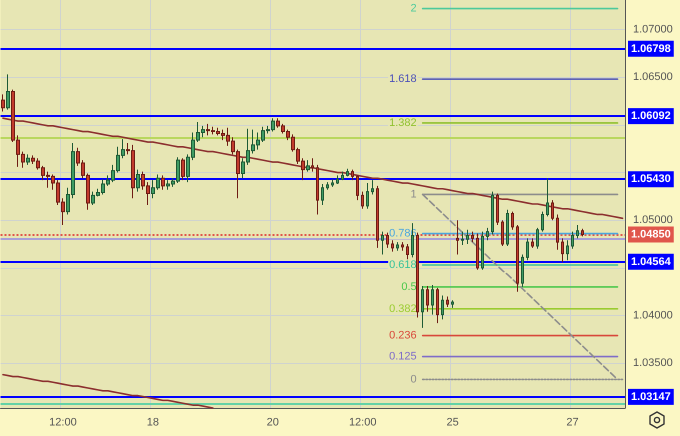 The height and width of the screenshot is (436, 680). I want to click on ref-line-label: 1.03147, so click(651, 396).